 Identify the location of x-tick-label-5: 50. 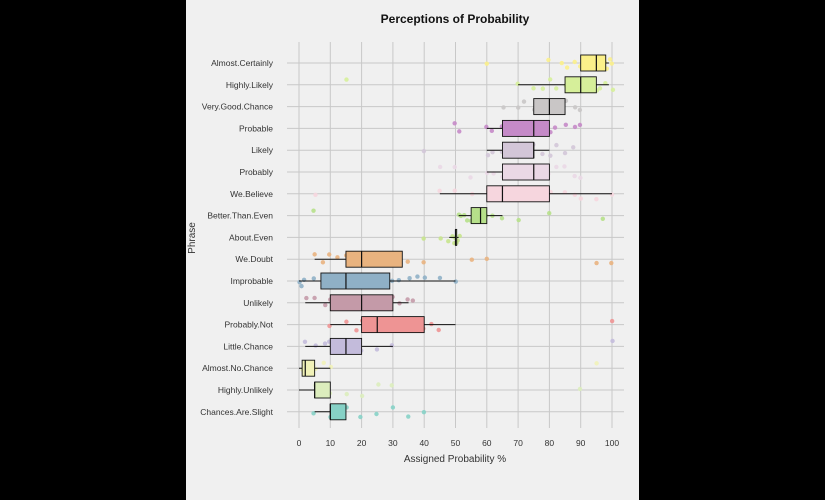
(456, 443).